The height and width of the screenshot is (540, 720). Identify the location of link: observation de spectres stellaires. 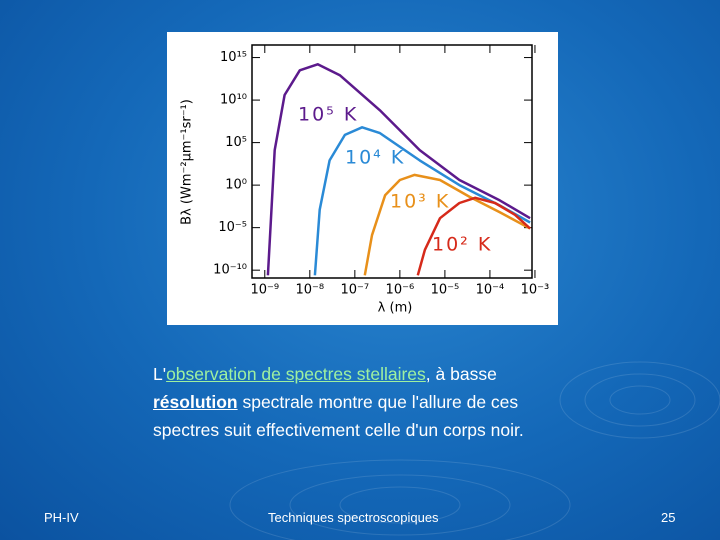
(296, 374).